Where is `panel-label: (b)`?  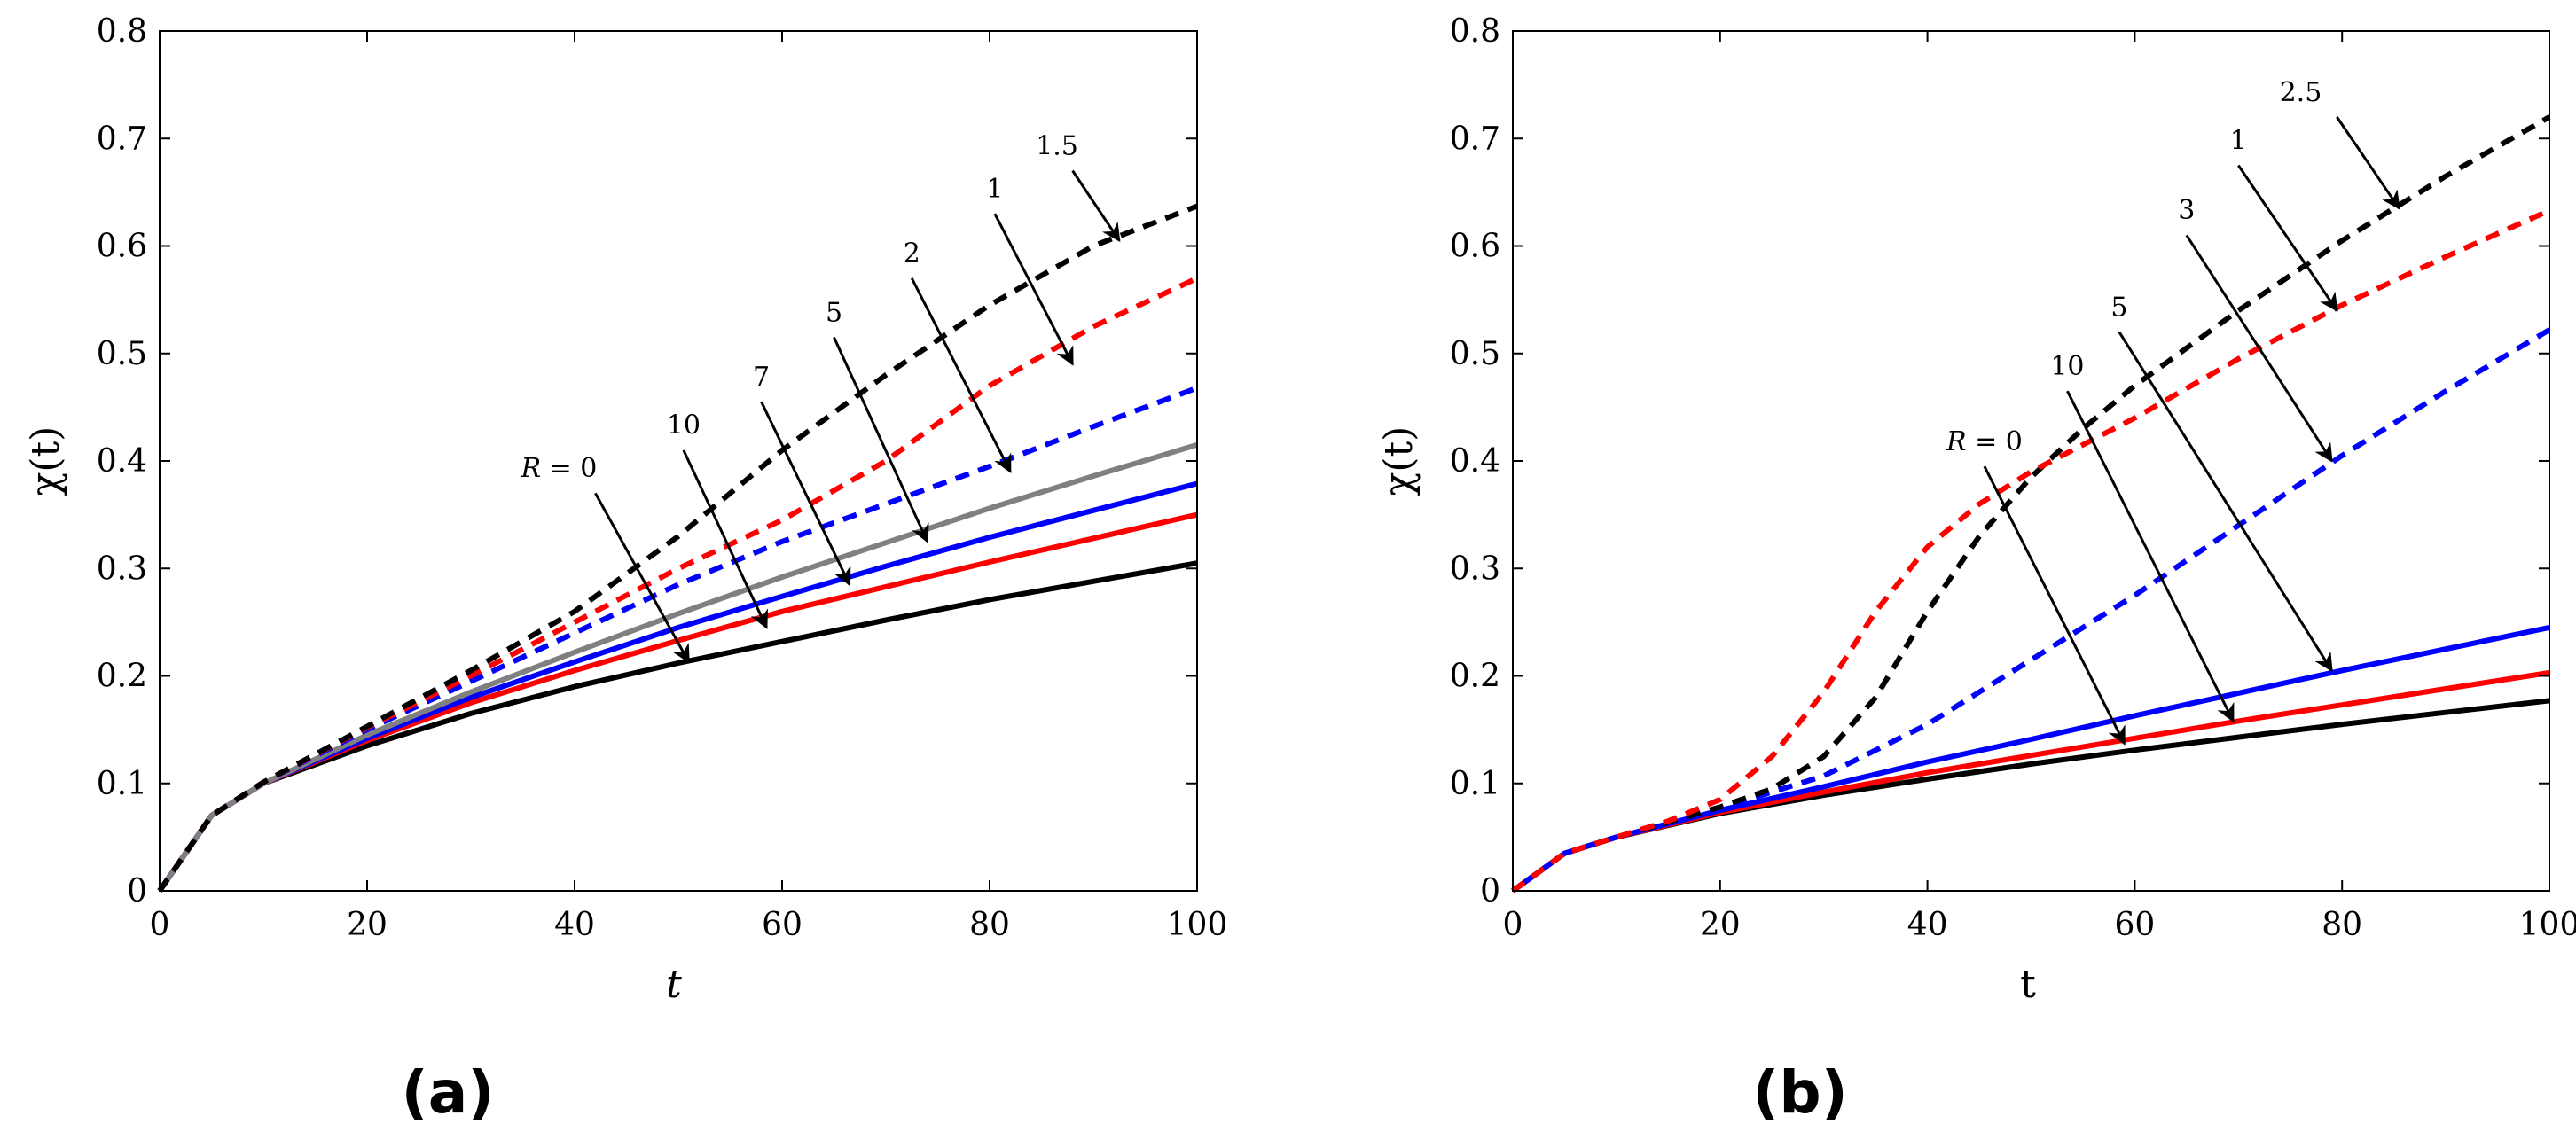
panel-label: (b) is located at coordinates (1800, 1092).